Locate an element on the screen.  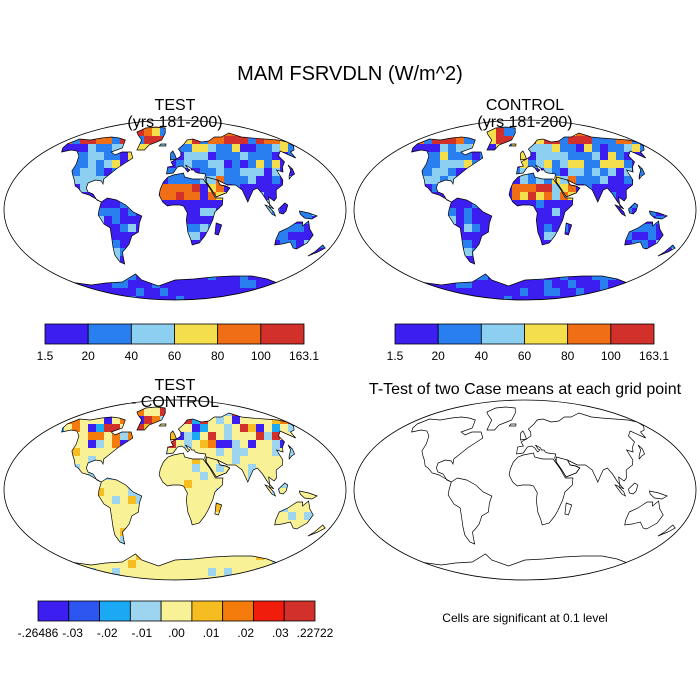
diff-region-new-zealand is located at coordinates (316, 530).